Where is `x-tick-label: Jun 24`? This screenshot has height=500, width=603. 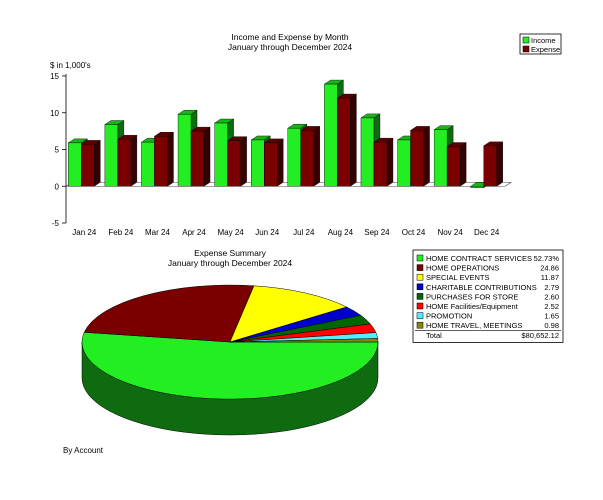 x-tick-label: Jun 24 is located at coordinates (267, 232).